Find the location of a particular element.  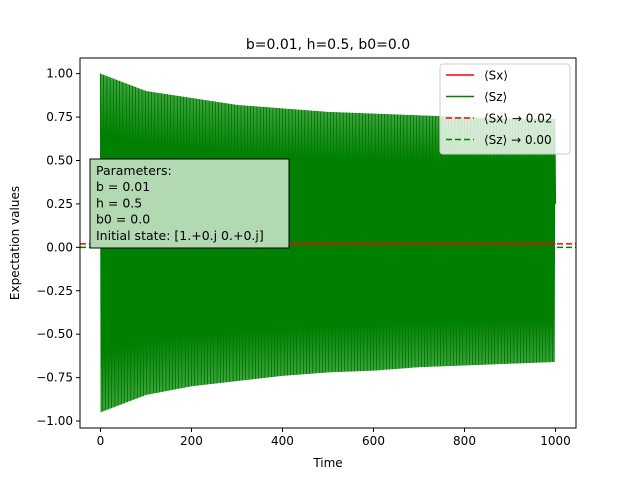

x-tick-label: 1000 is located at coordinates (555, 441).